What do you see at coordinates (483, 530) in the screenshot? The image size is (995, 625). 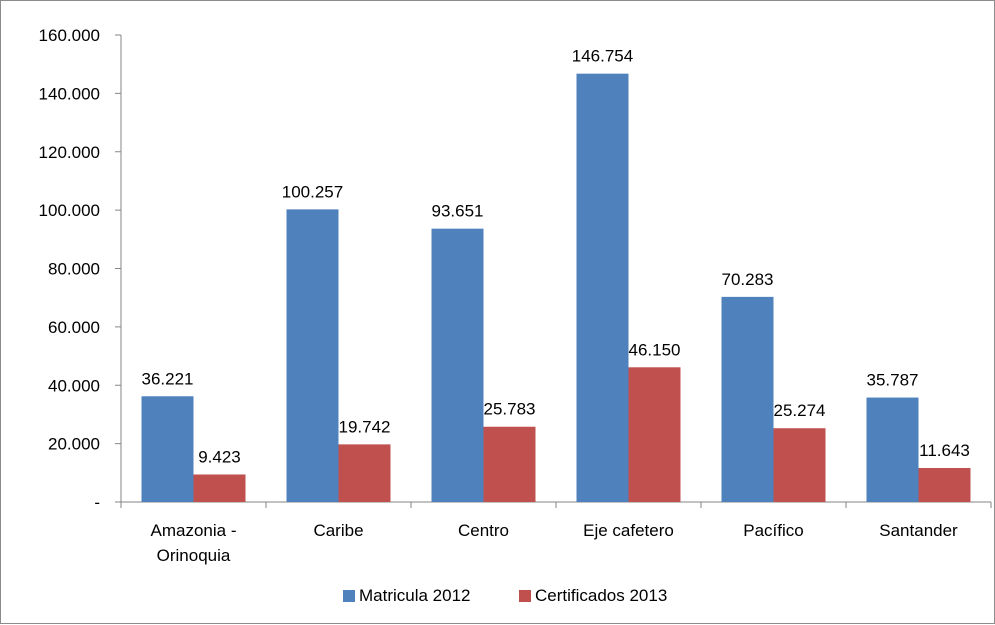 I see `x-tick-label: Centro` at bounding box center [483, 530].